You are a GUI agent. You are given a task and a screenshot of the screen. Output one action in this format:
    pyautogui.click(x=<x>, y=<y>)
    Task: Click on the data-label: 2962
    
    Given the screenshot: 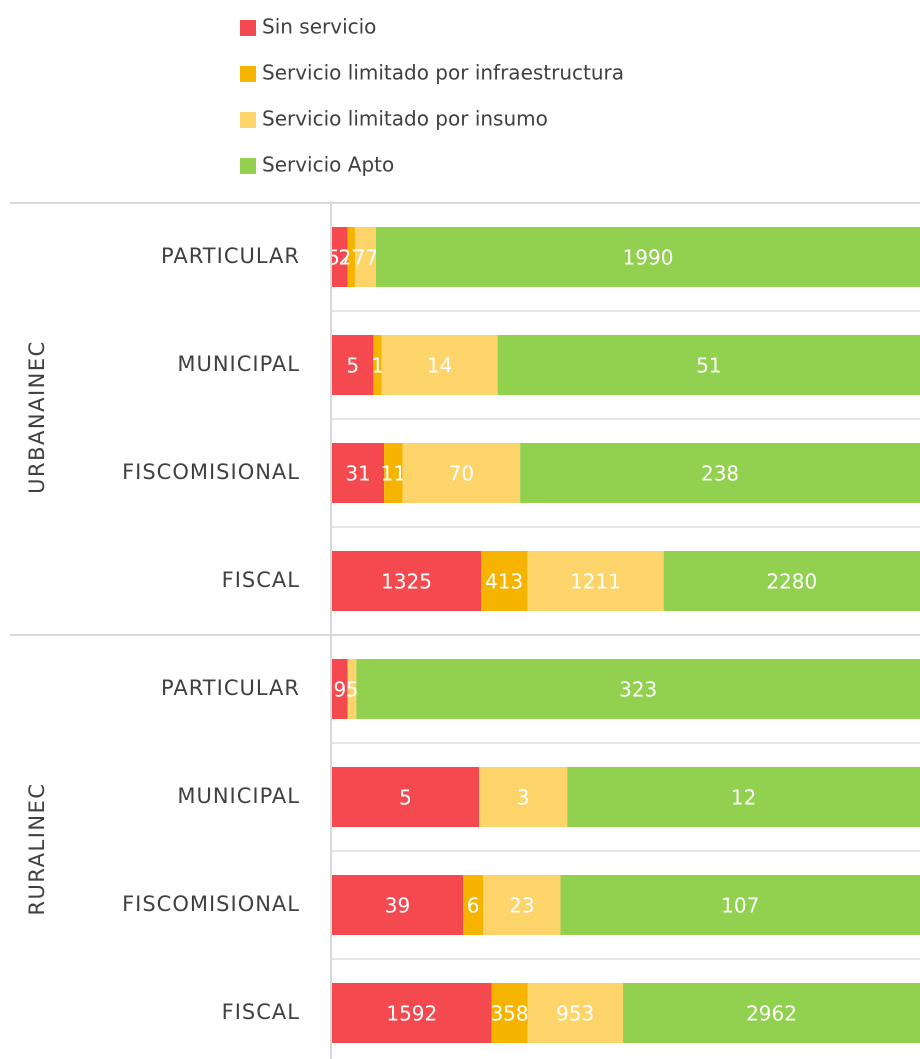 What is the action you would take?
    pyautogui.click(x=771, y=1014)
    